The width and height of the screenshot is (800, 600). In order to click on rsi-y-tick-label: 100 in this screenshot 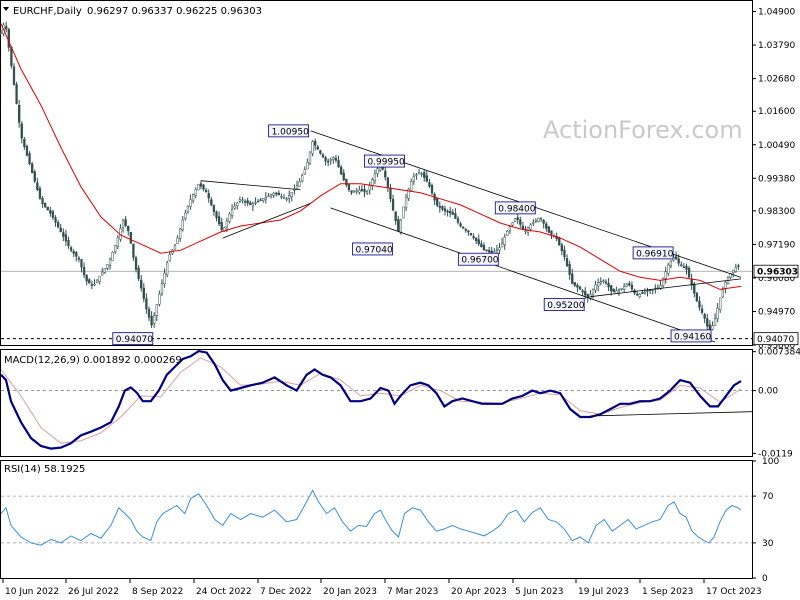, I will do `click(770, 462)`.